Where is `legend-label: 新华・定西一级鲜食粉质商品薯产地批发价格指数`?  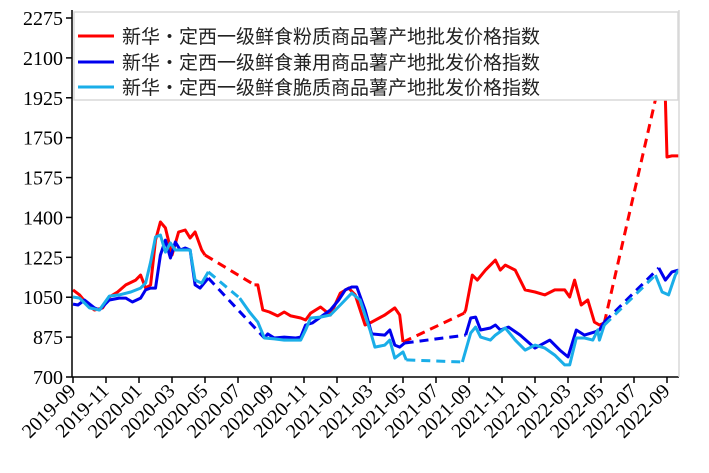
legend-label: 新华・定西一级鲜食粉质商品薯产地批发价格指数 is located at coordinates (331, 37).